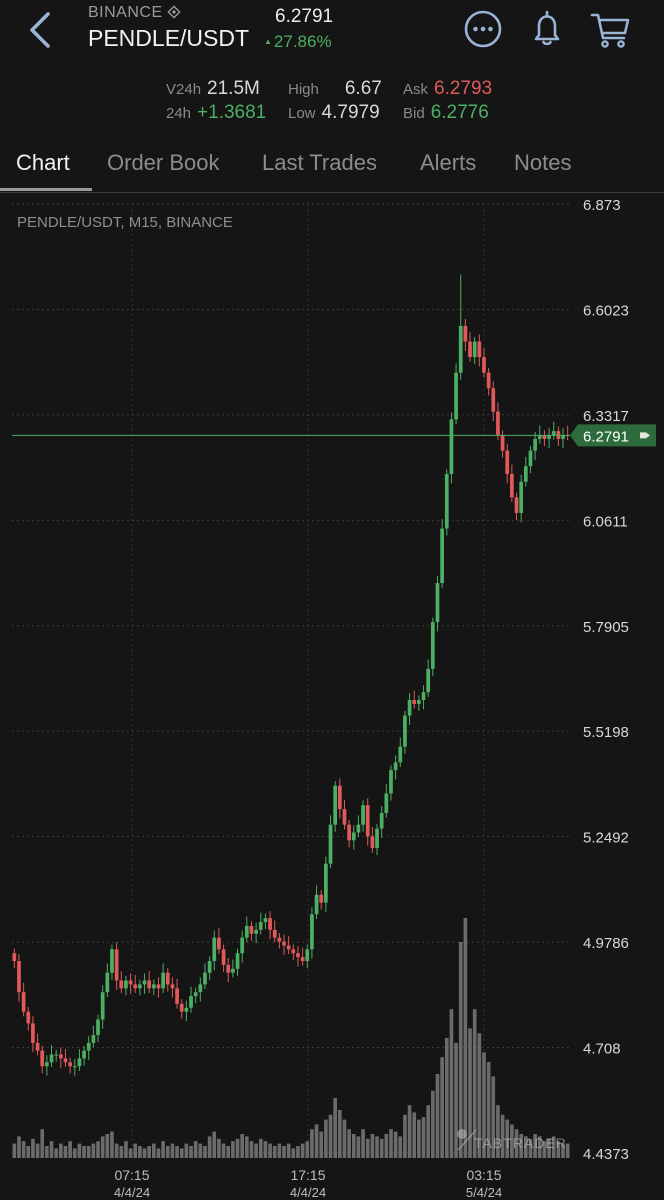  Describe the element at coordinates (543, 162) in the screenshot. I see `tab-notes: Notes` at that location.